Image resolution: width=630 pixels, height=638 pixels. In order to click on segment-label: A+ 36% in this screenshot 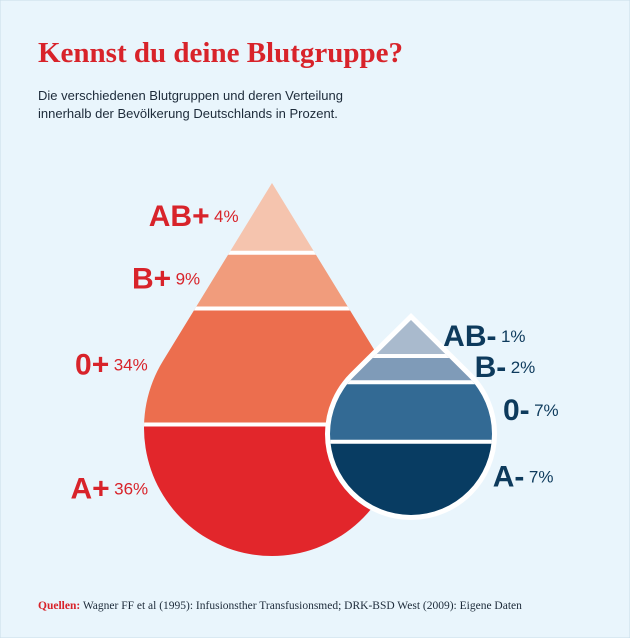, I will do `click(109, 488)`.